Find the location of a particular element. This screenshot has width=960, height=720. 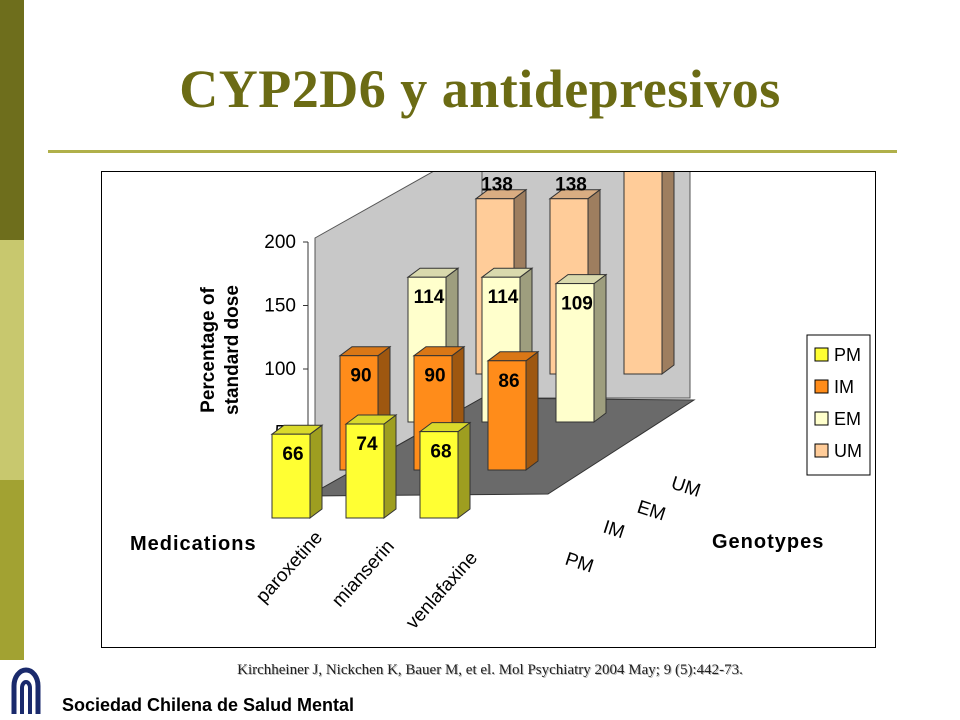

y-axis-title: Percentage of standard dose is located at coordinates (220, 350).